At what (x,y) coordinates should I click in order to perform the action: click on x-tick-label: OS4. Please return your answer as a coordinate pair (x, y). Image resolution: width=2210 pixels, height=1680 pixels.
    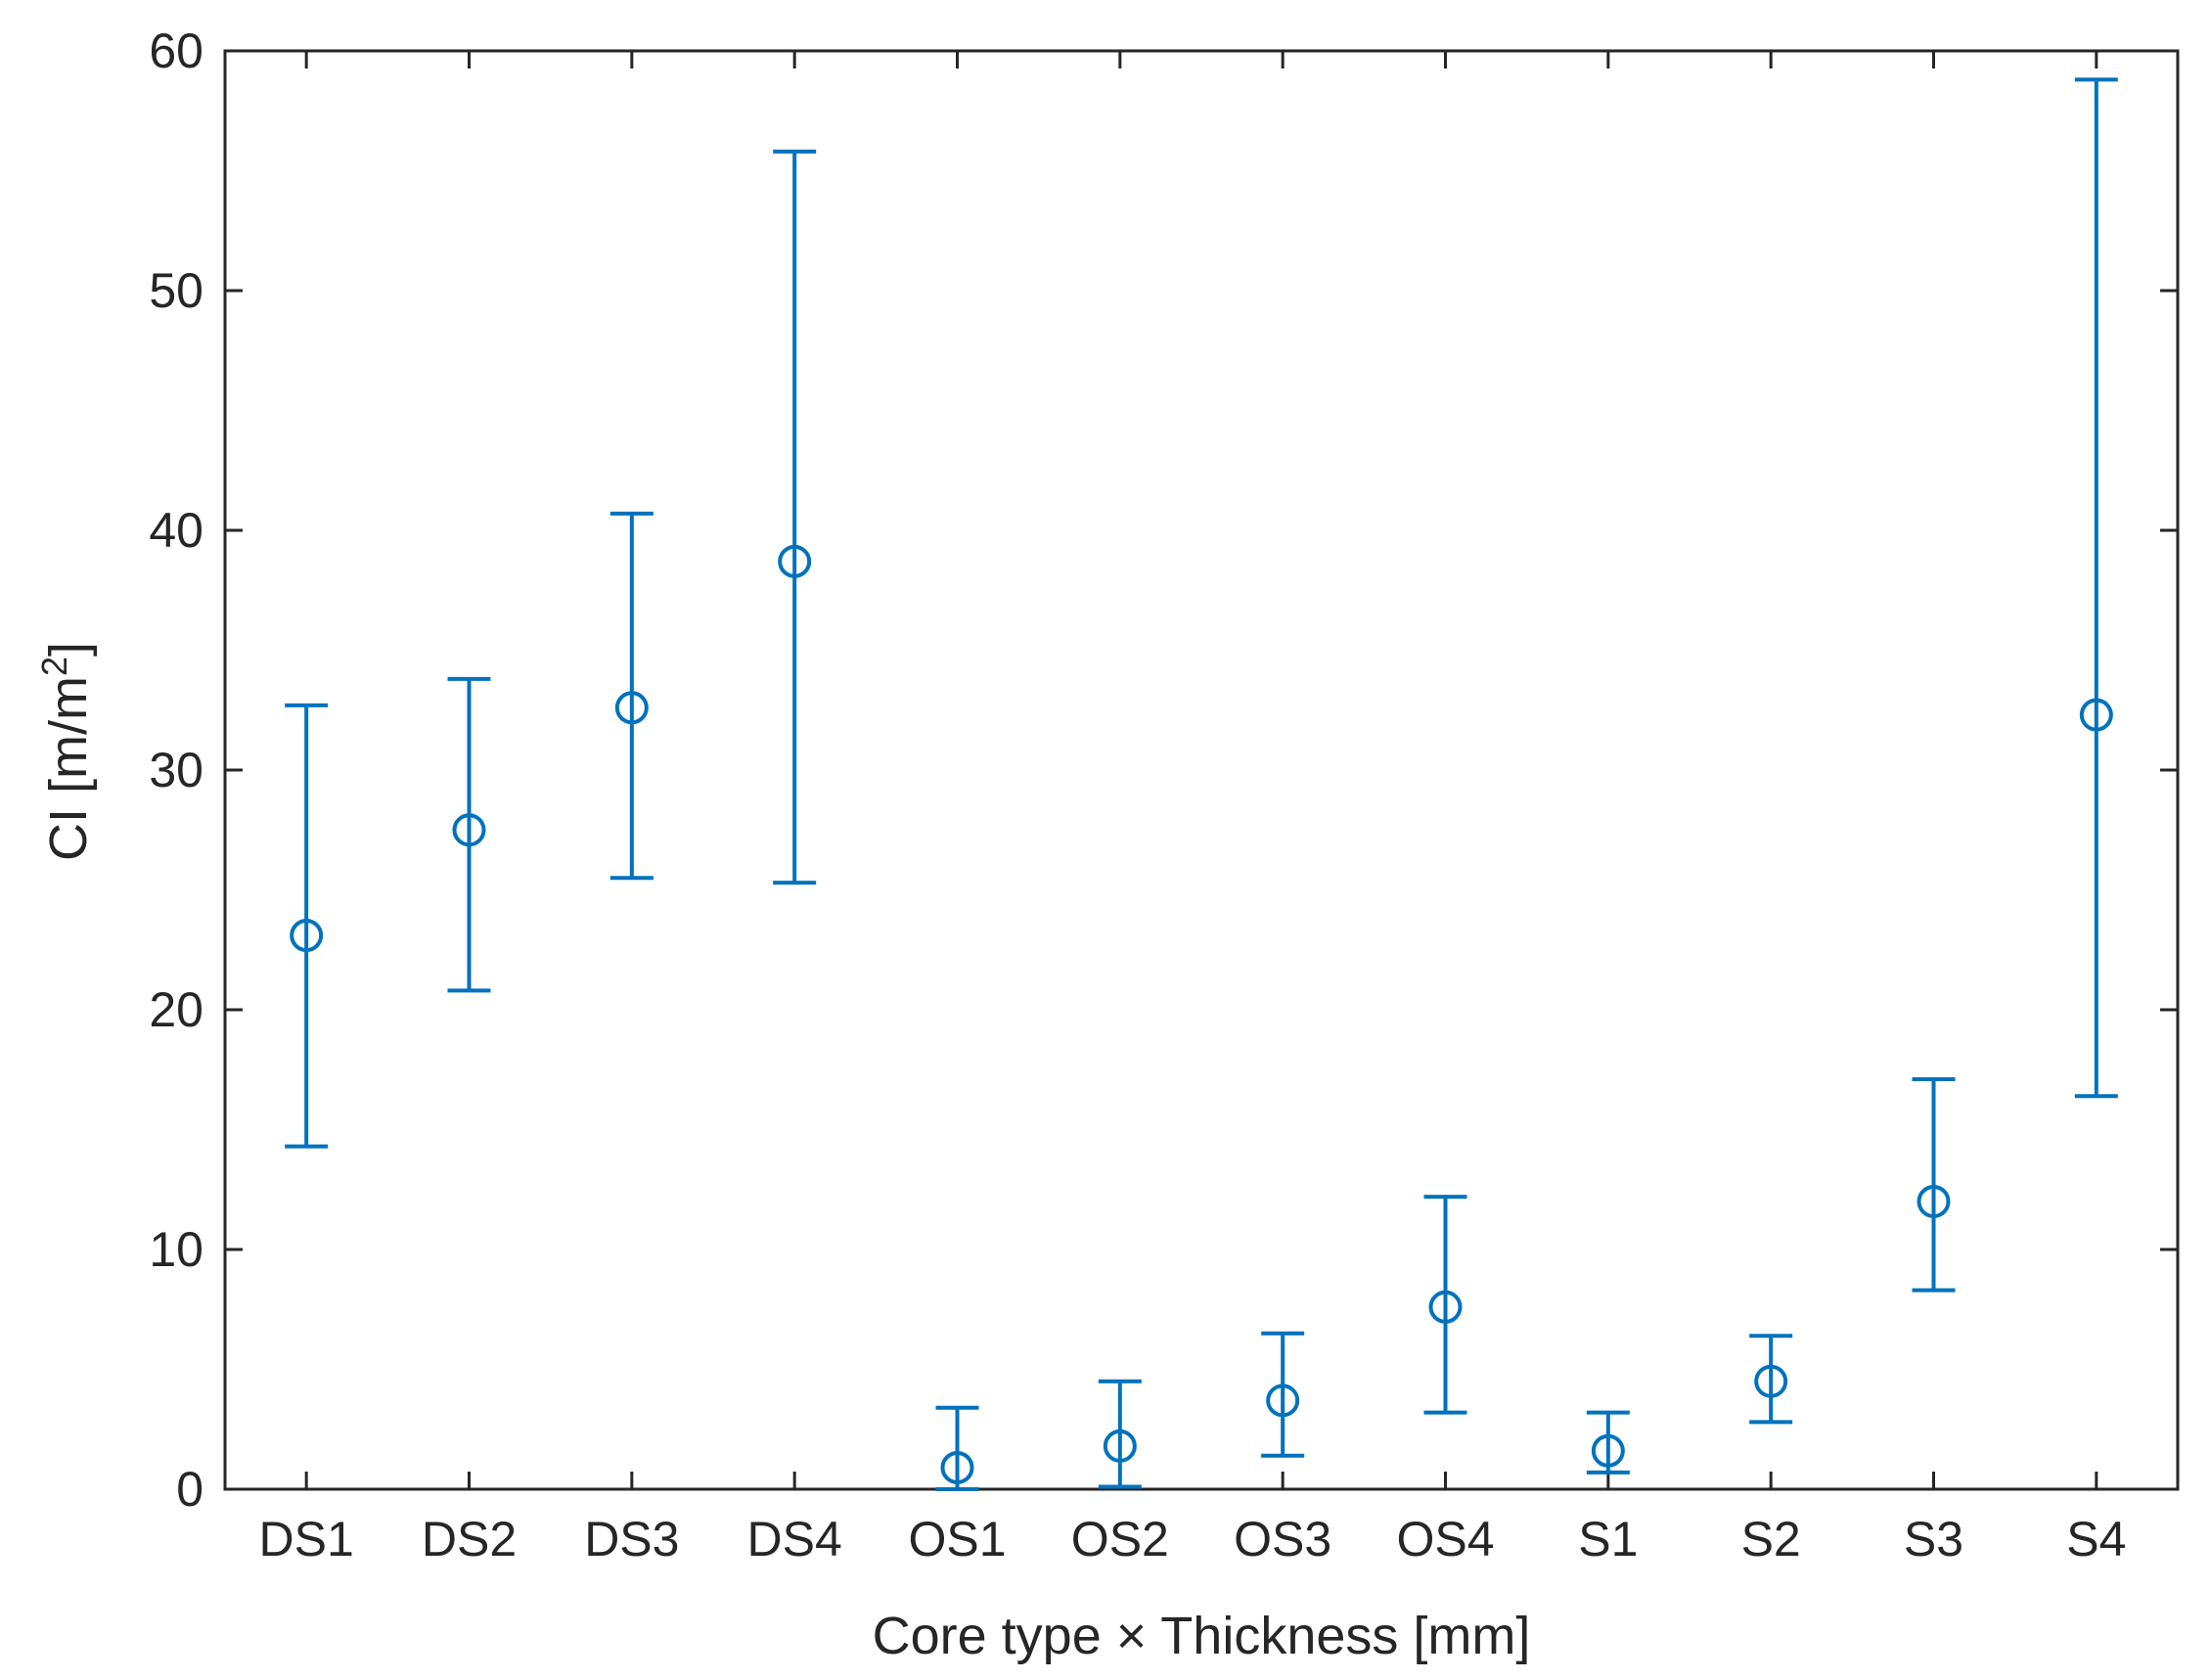
    Looking at the image, I should click on (1445, 1539).